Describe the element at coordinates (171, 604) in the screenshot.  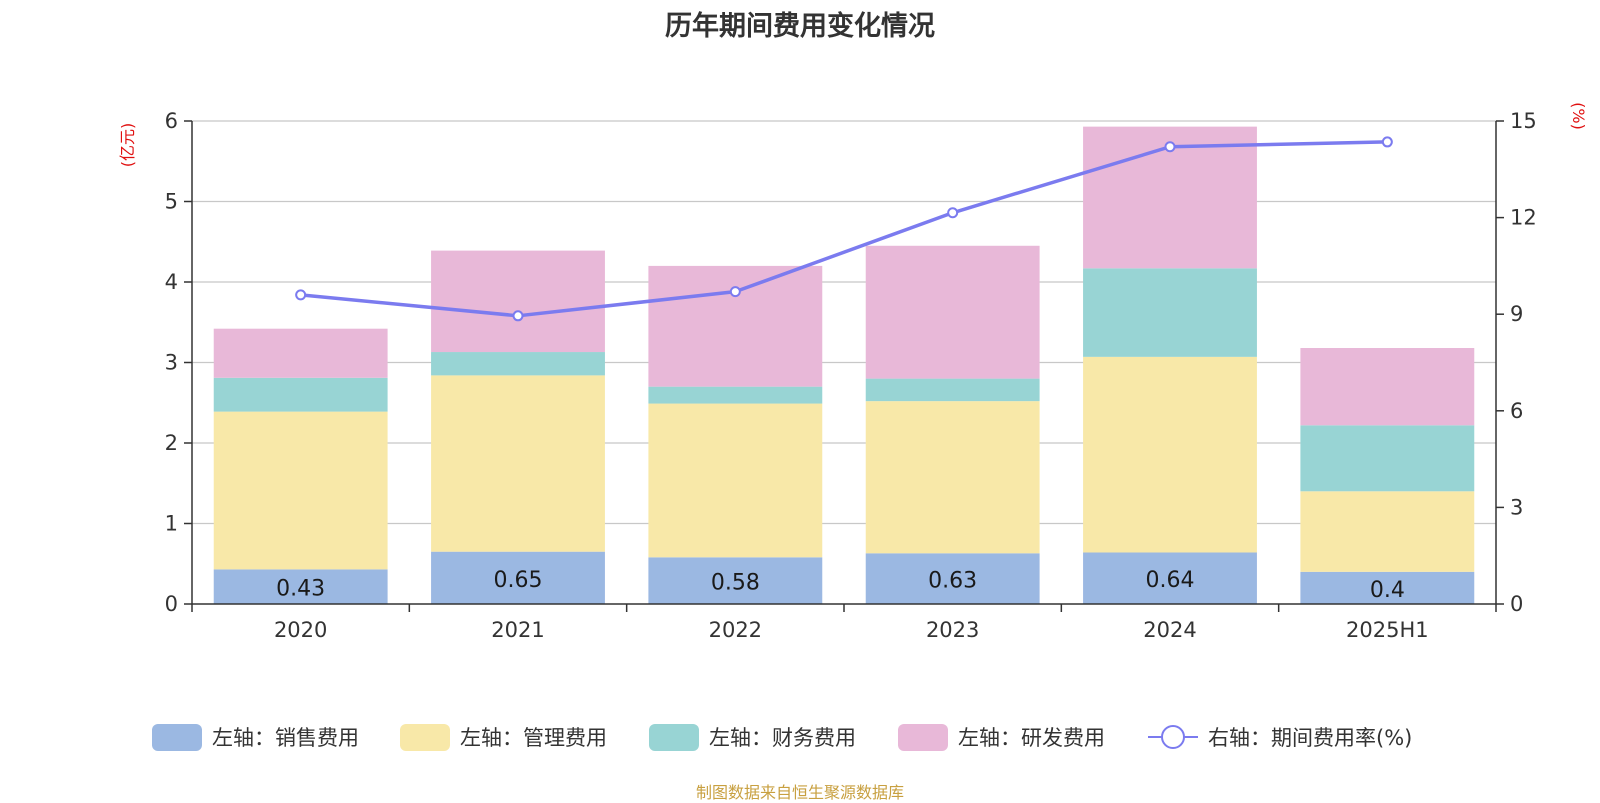
I see `left-axis-tick-label: 0` at that location.